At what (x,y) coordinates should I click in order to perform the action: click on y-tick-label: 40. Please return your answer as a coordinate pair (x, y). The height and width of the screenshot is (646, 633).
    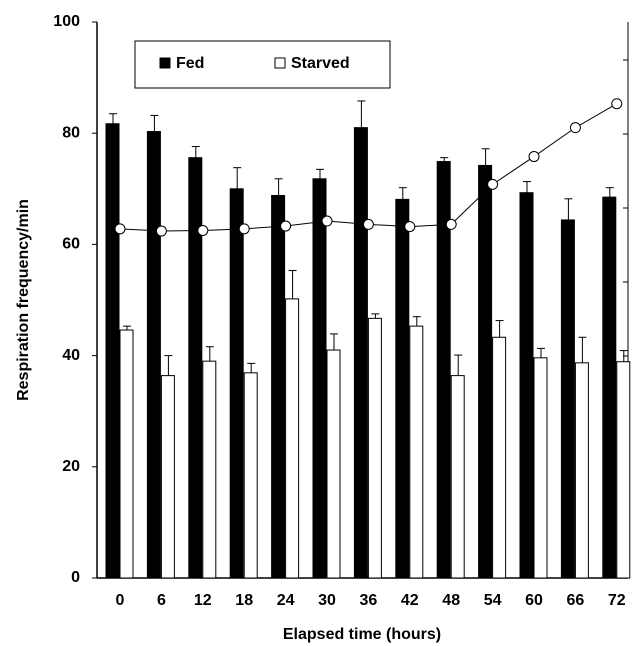
    Looking at the image, I should click on (71, 355).